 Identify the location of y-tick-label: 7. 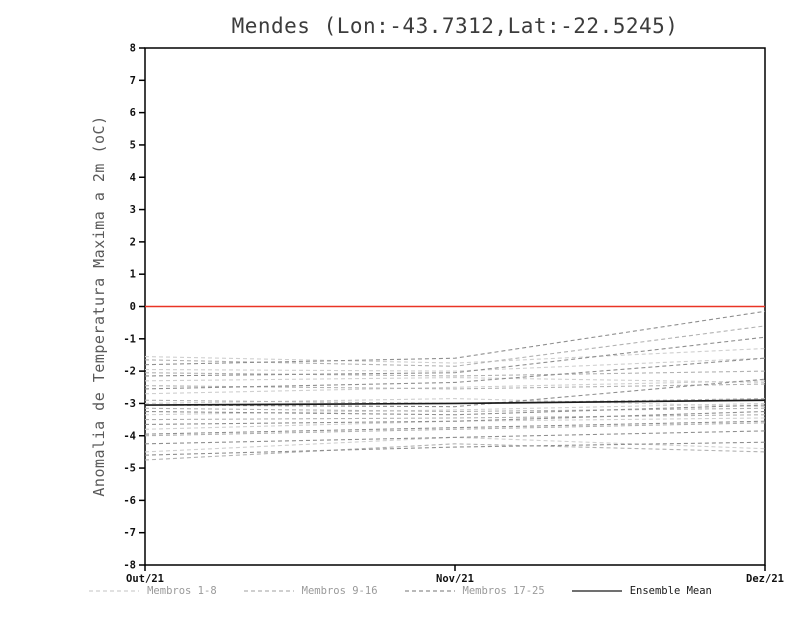
(133, 81).